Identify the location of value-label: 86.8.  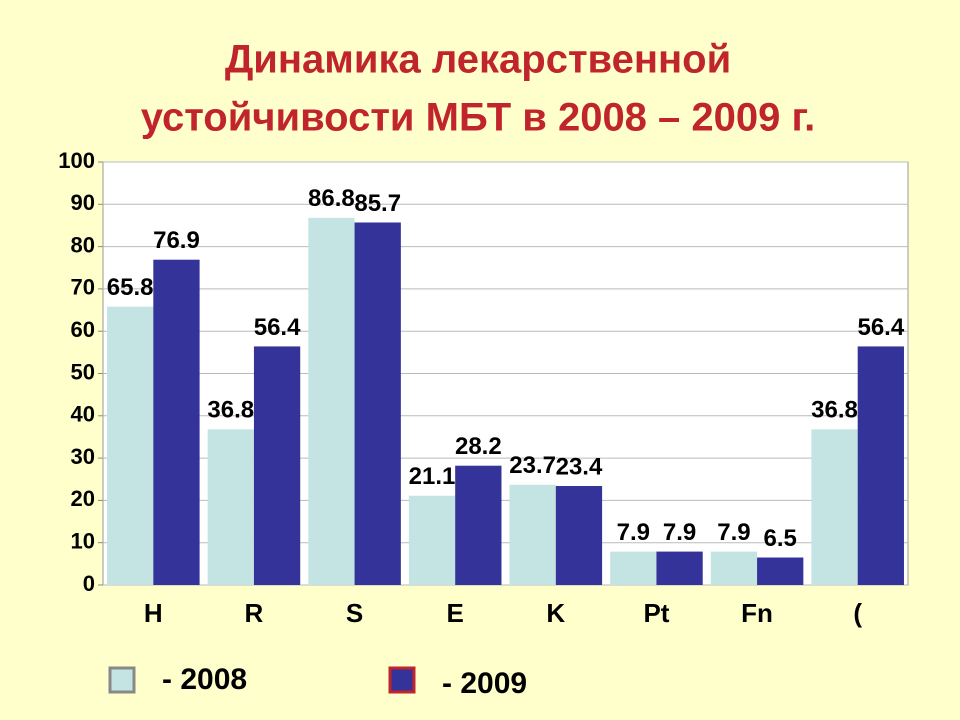
(331, 198).